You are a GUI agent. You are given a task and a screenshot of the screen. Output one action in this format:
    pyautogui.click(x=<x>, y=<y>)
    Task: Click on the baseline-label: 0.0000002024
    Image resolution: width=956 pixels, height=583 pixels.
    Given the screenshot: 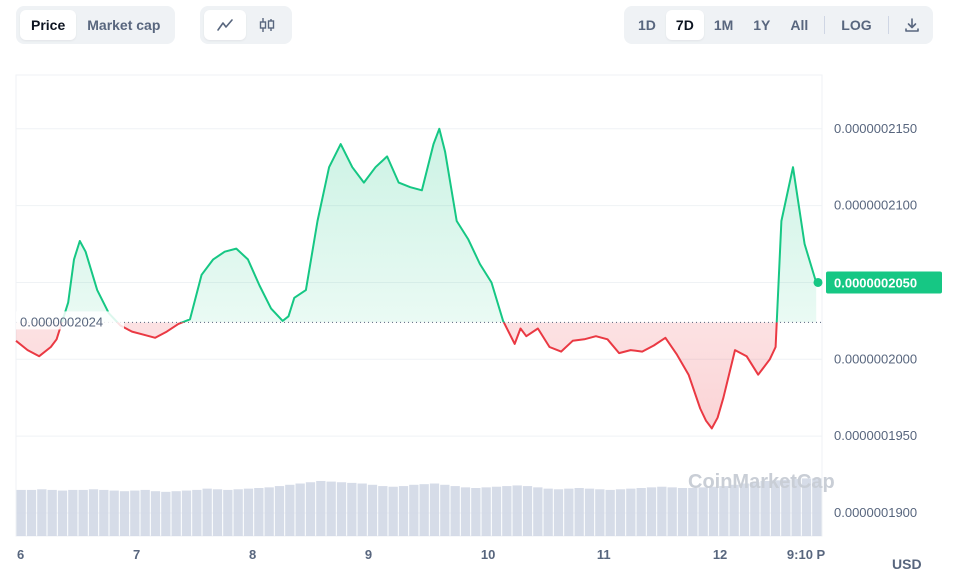 What is the action you would take?
    pyautogui.click(x=61, y=321)
    